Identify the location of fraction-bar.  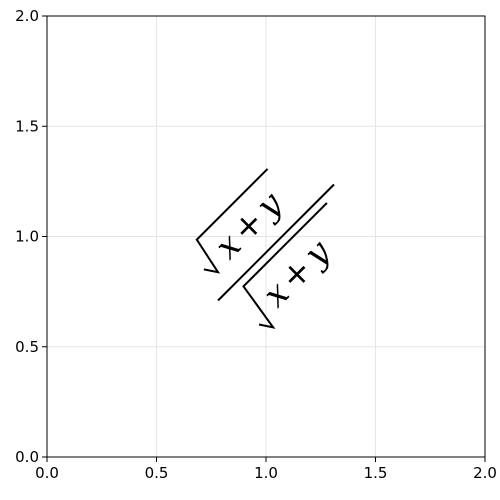
(276, 242).